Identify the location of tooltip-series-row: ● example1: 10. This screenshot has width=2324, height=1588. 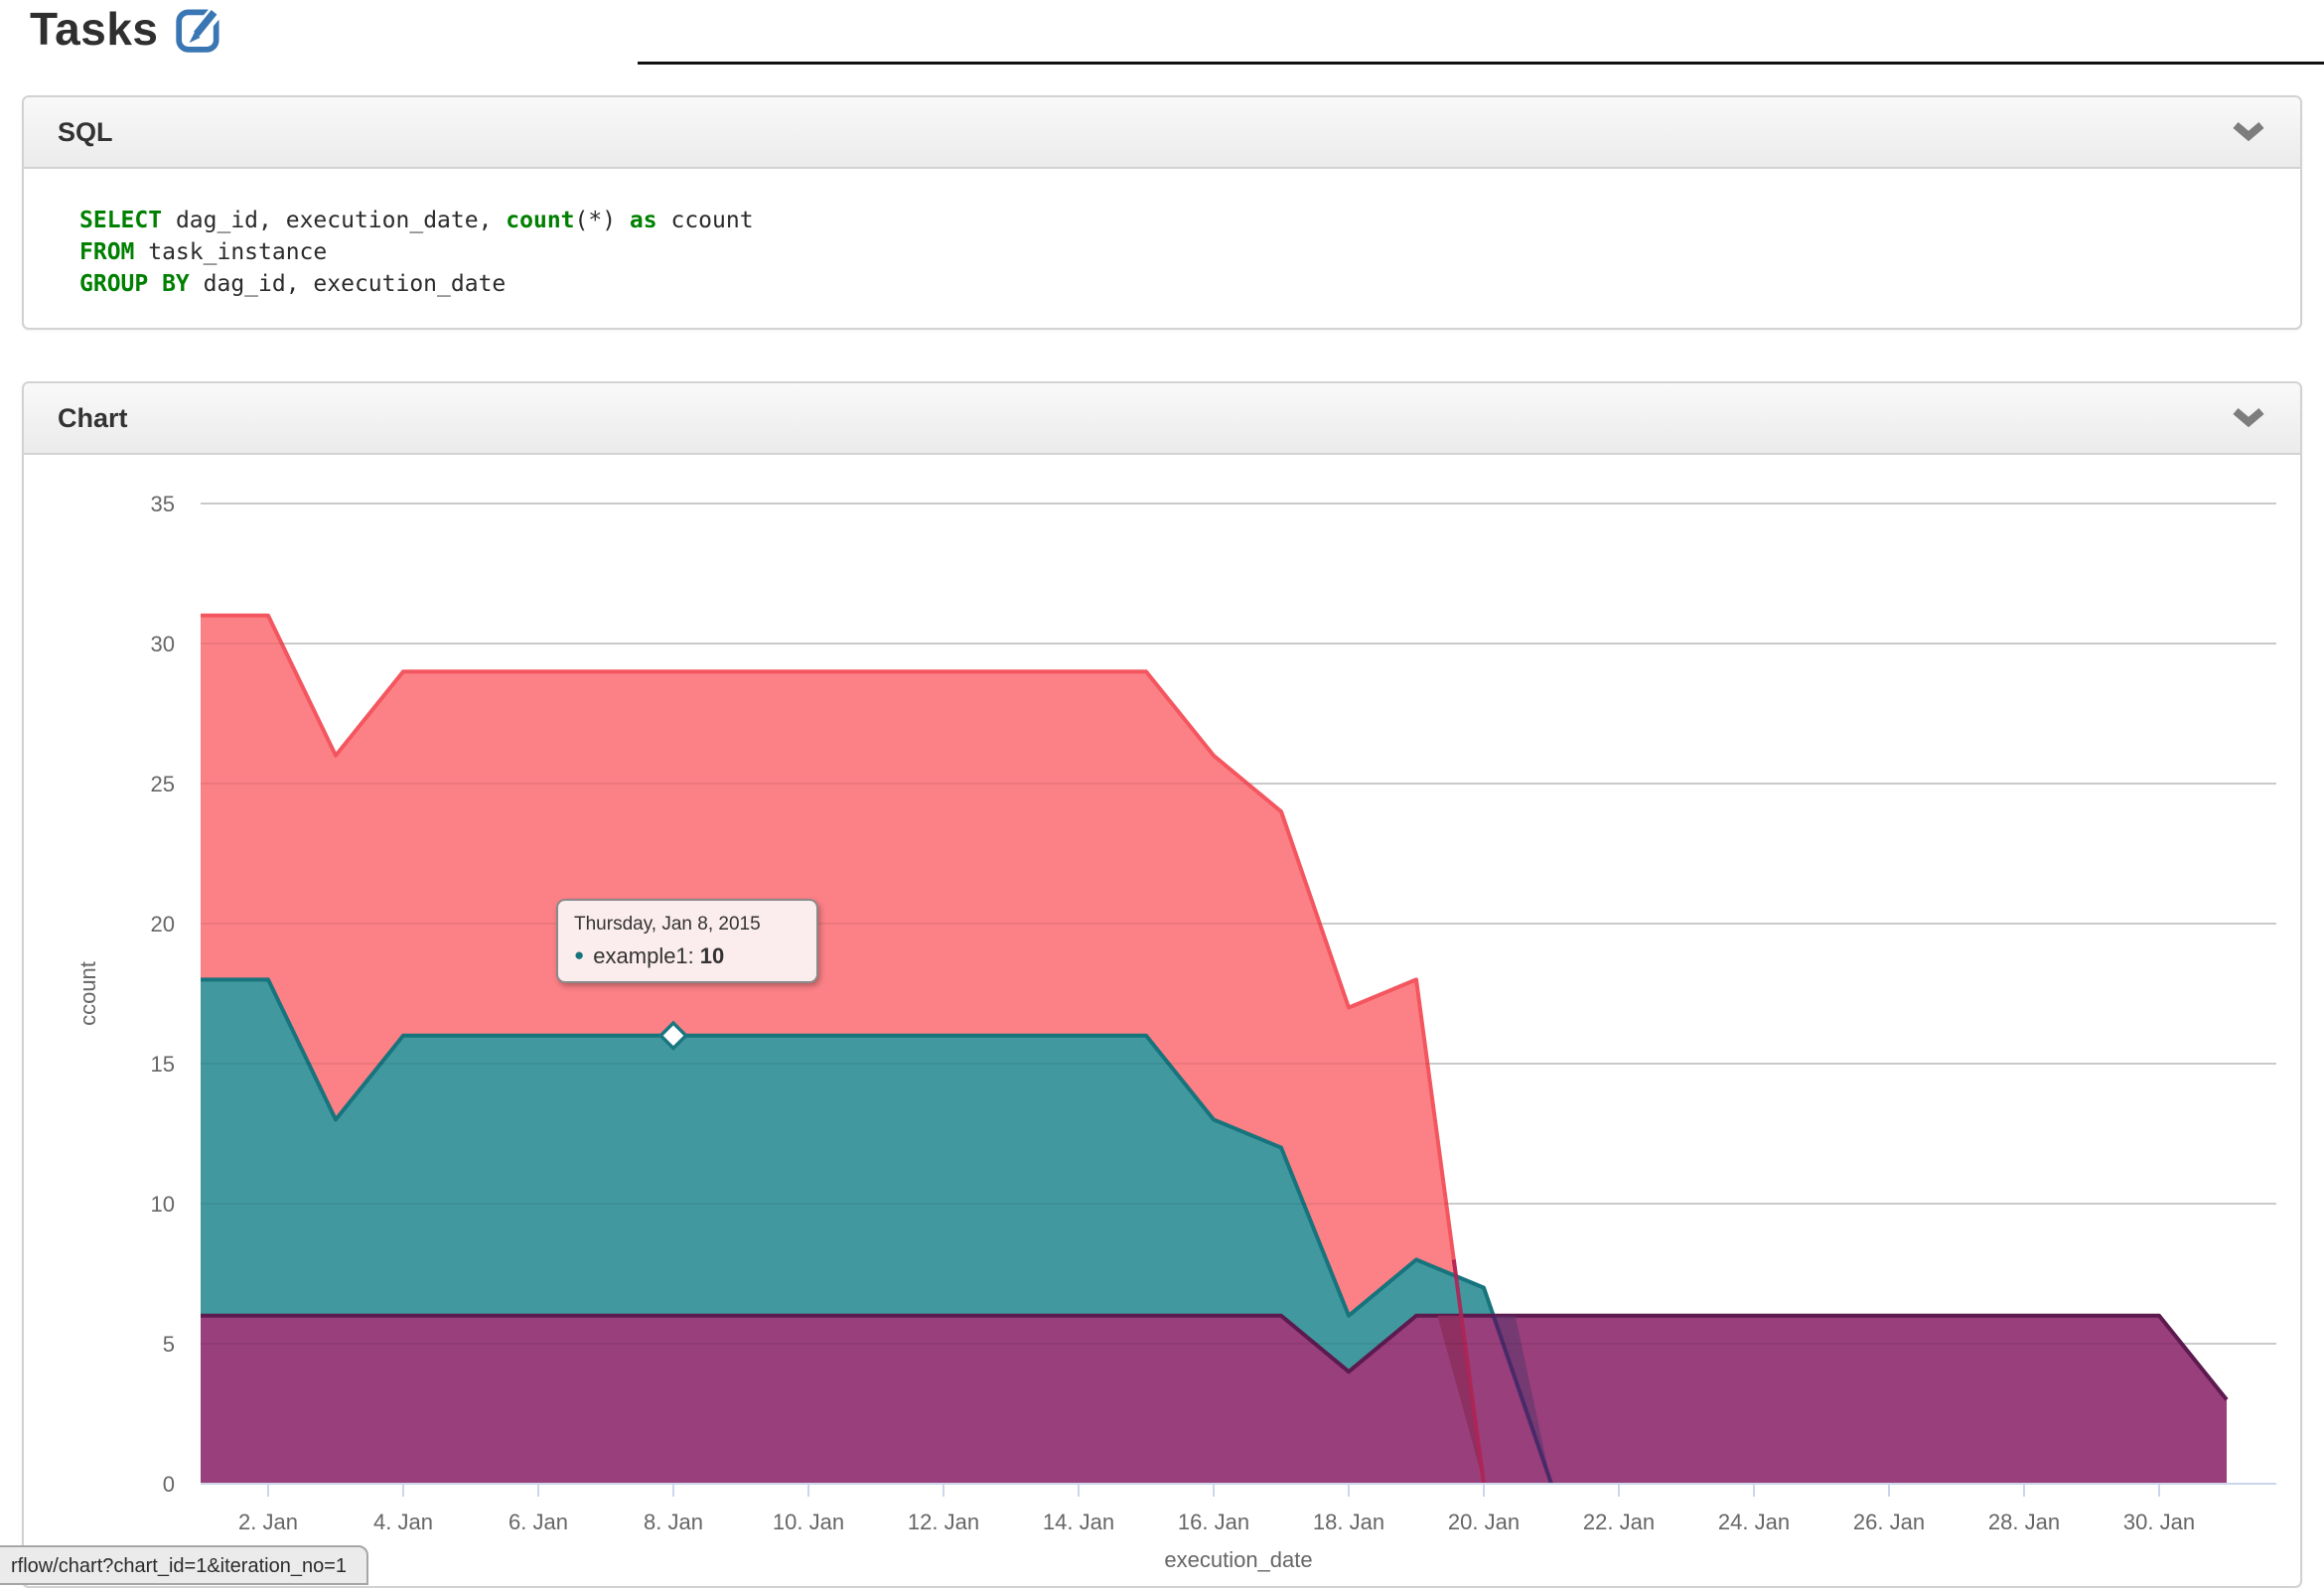
(687, 956).